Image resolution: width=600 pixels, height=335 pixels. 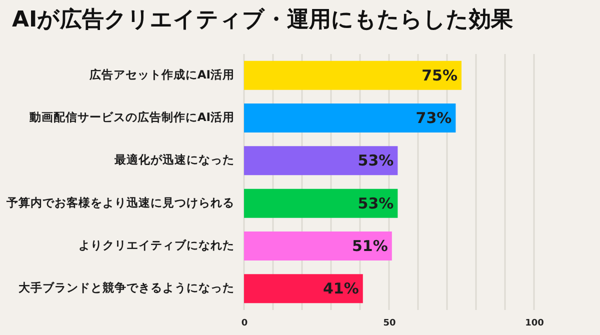 What do you see at coordinates (434, 118) in the screenshot?
I see `data-label: 73%` at bounding box center [434, 118].